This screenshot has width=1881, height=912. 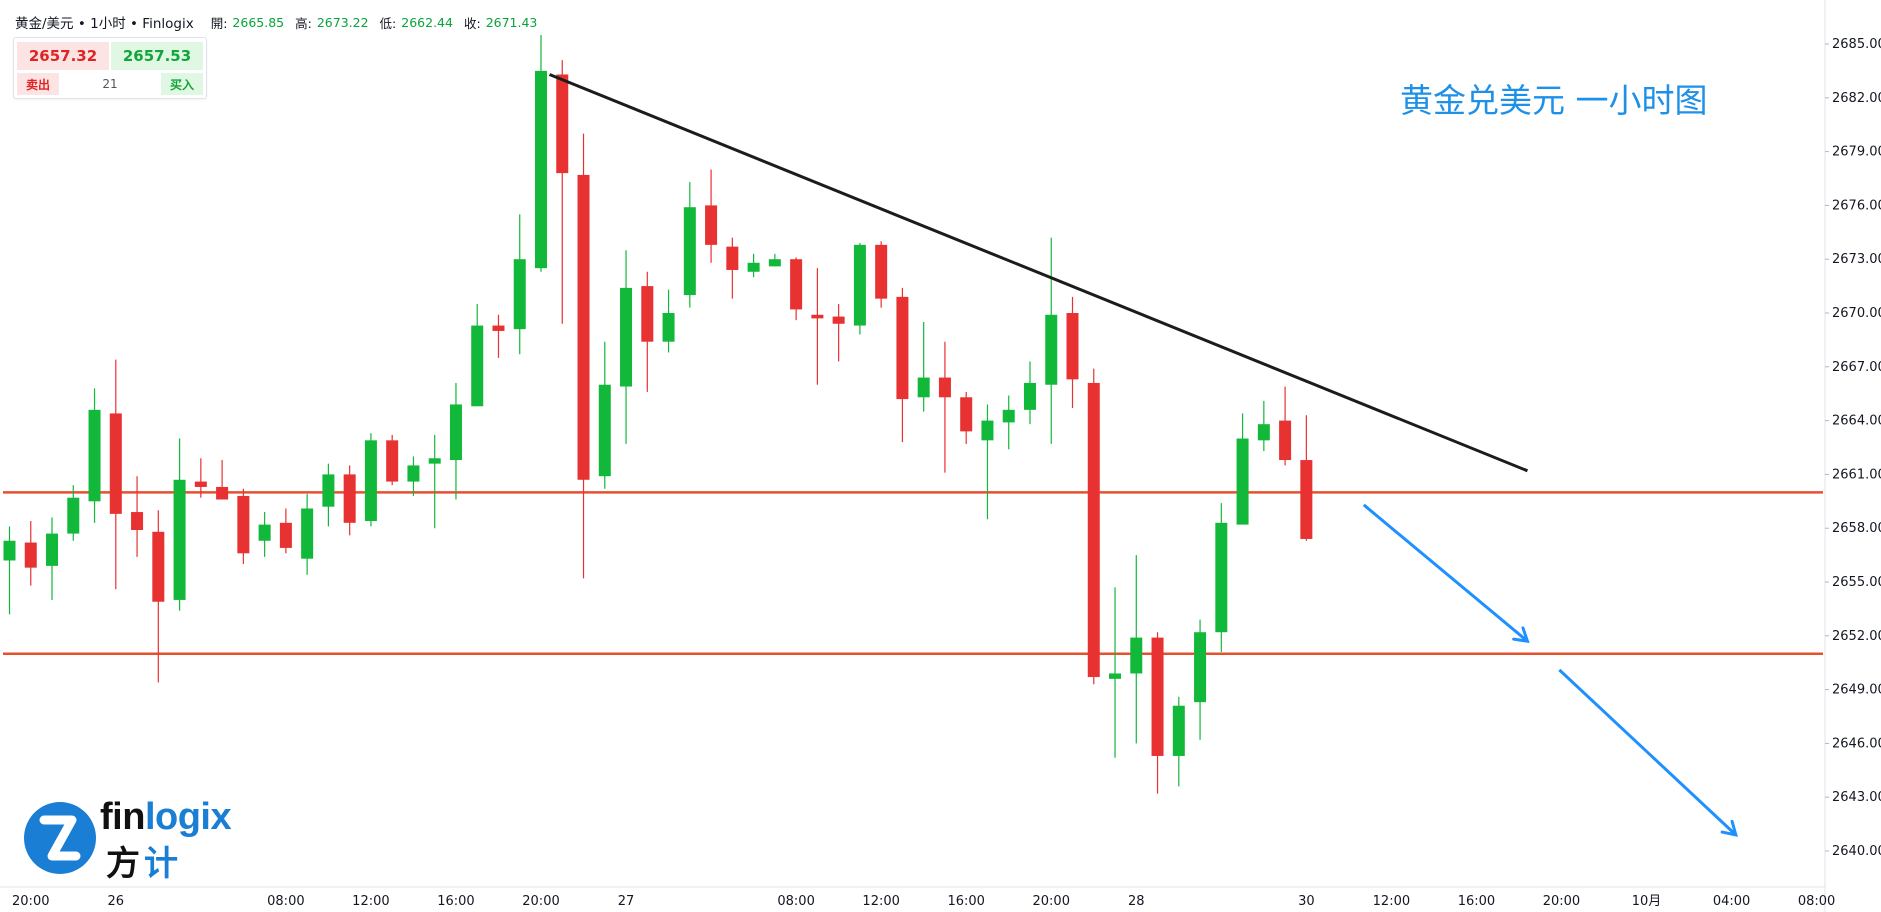 I want to click on logo-cn-wordmark: 方计, so click(x=144, y=864).